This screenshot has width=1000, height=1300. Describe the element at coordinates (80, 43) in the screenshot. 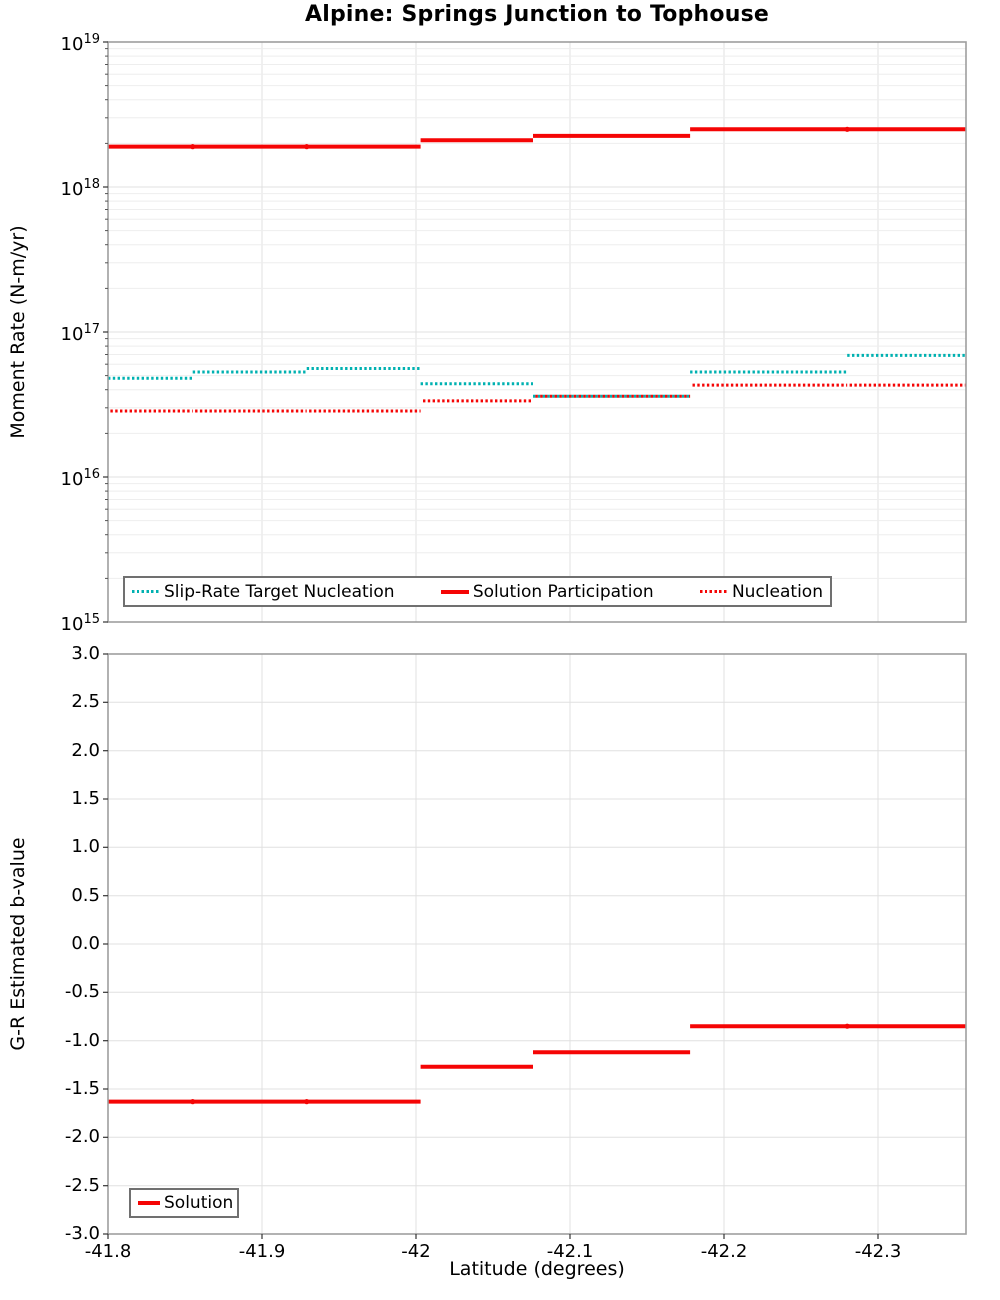

I see `moment-rate-tick-label: 1019` at that location.